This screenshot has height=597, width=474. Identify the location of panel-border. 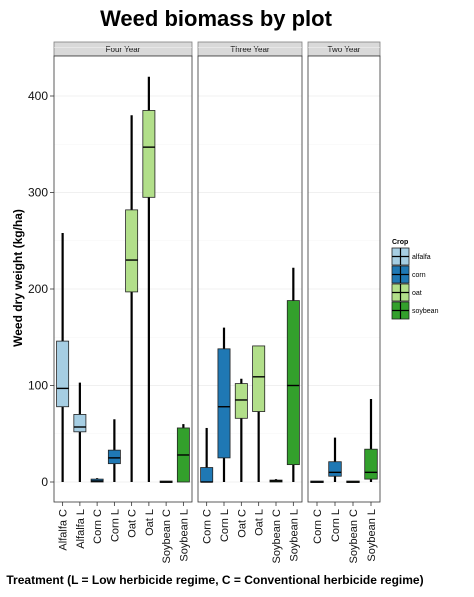
(344, 279).